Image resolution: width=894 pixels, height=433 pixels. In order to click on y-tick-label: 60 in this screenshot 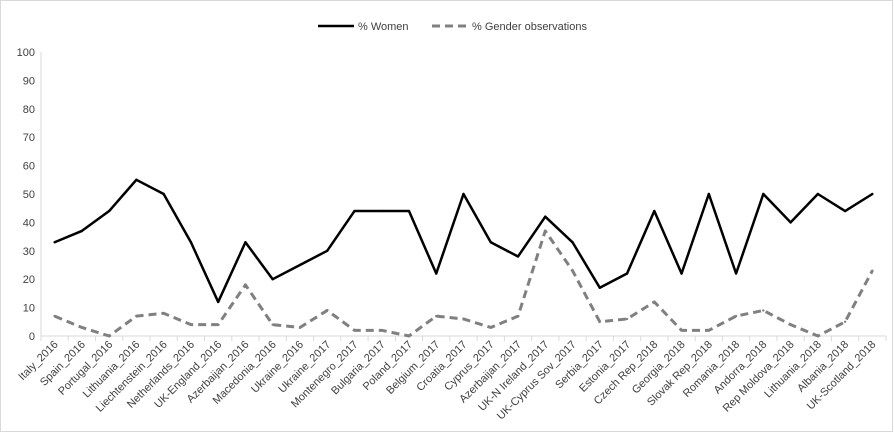, I will do `click(29, 167)`.